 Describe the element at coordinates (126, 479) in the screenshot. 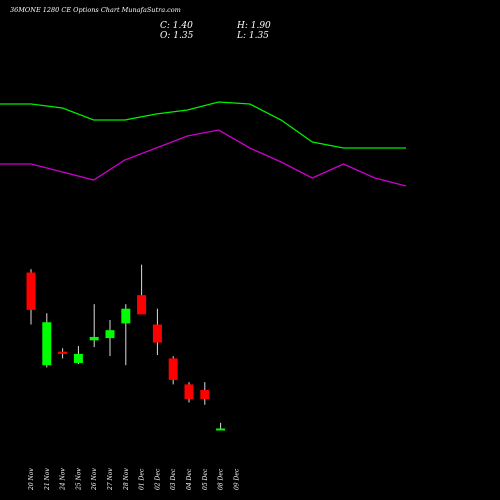

I see `x-tick-label: 28 Nov` at that location.